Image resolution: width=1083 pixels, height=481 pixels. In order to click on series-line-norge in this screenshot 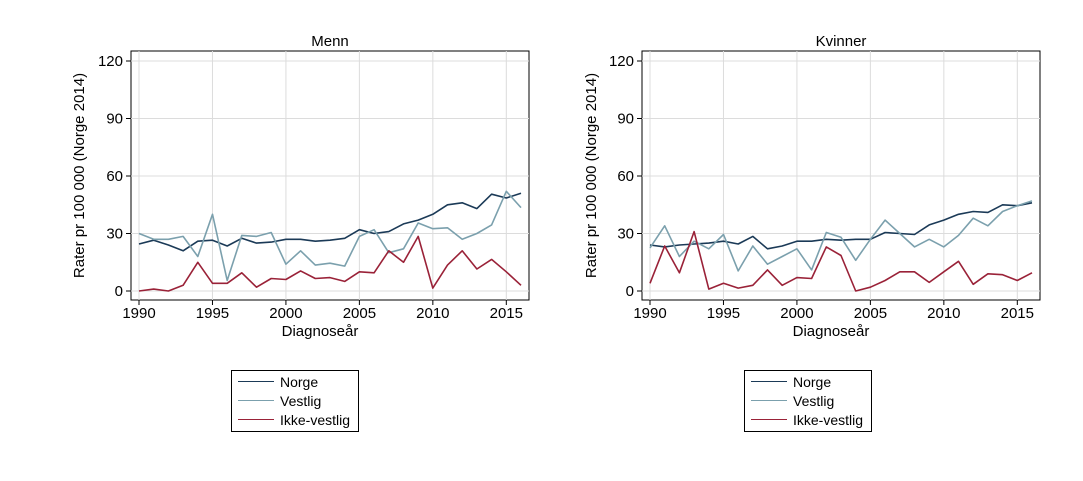, I will do `click(841, 226)`.